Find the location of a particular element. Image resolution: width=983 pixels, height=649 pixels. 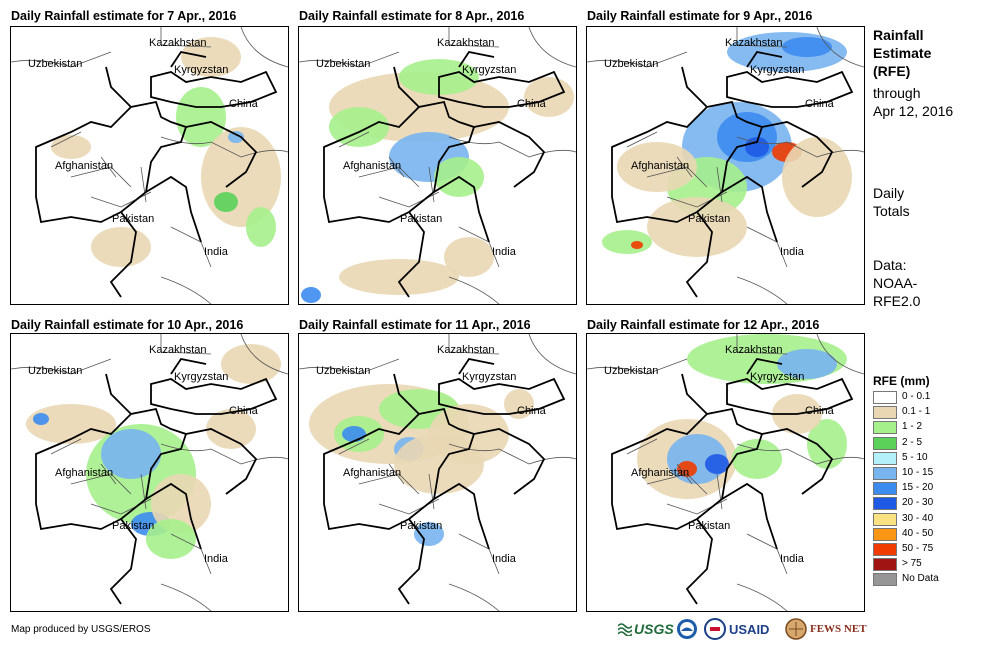

fewsnet-logo: FEWS NET is located at coordinates (826, 629).